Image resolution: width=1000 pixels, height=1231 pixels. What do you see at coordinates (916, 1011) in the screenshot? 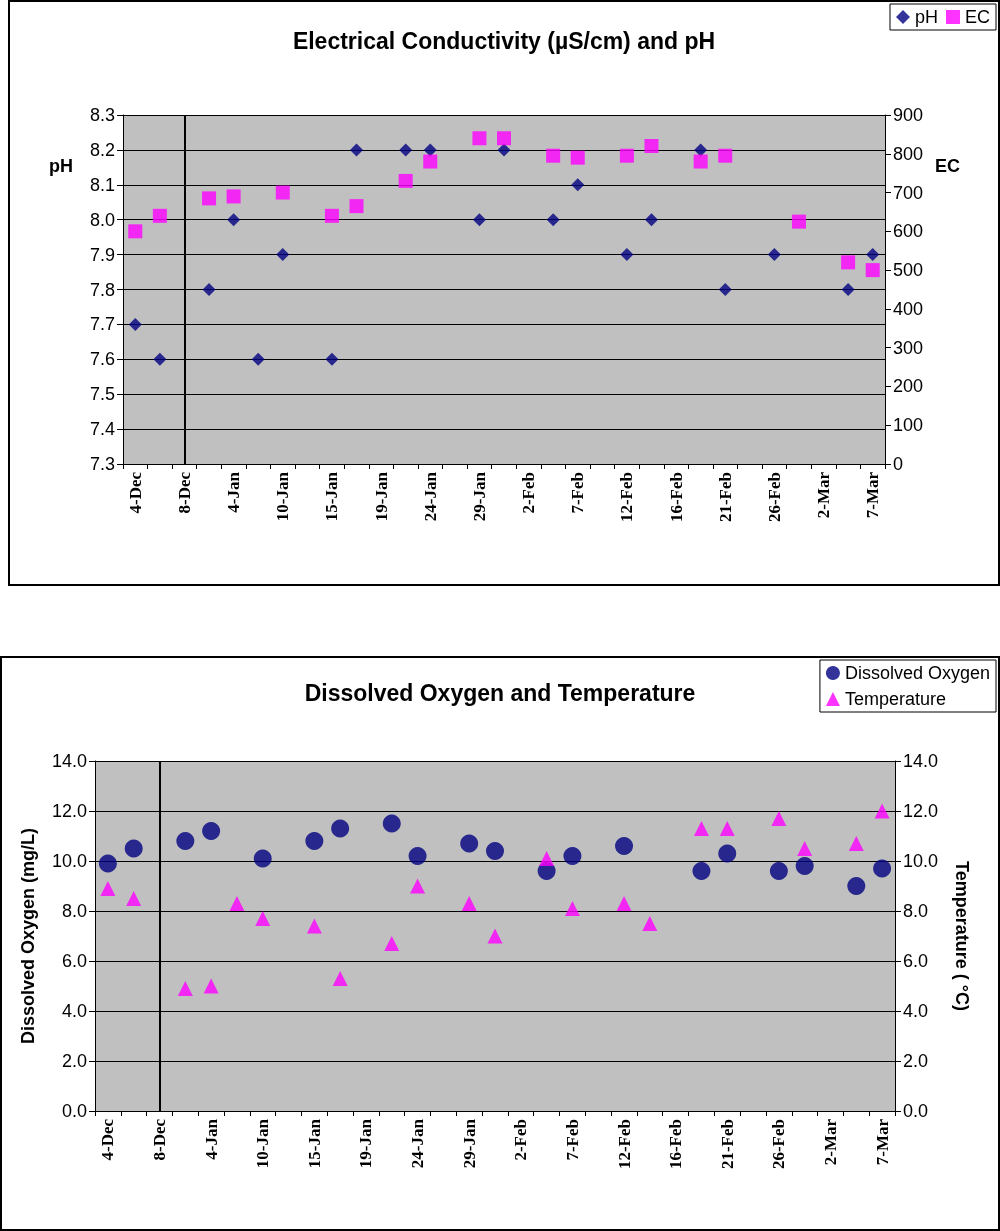
I see `y2-tick-label: 4.0` at bounding box center [916, 1011].